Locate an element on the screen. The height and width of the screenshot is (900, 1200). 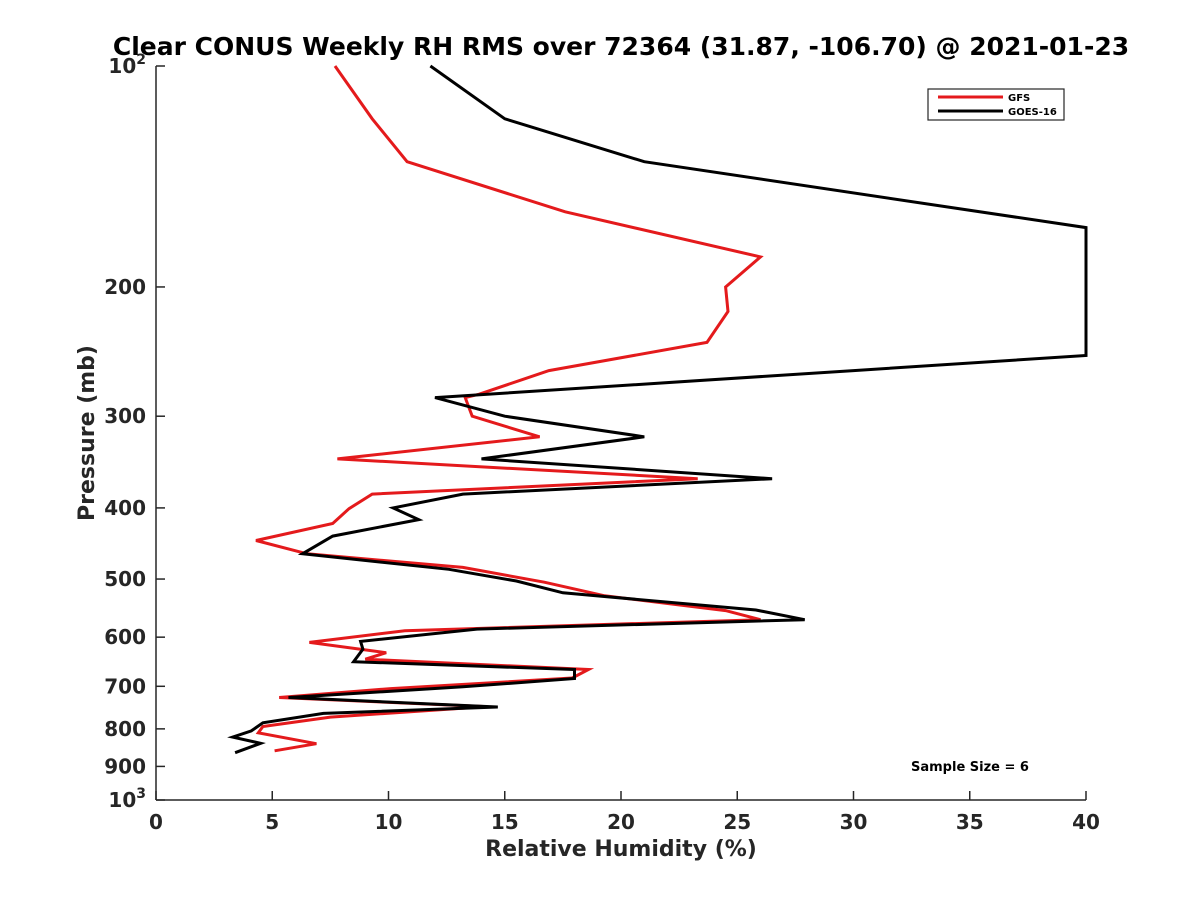
legend-label-goes-16: GOES-16 is located at coordinates (1032, 112).